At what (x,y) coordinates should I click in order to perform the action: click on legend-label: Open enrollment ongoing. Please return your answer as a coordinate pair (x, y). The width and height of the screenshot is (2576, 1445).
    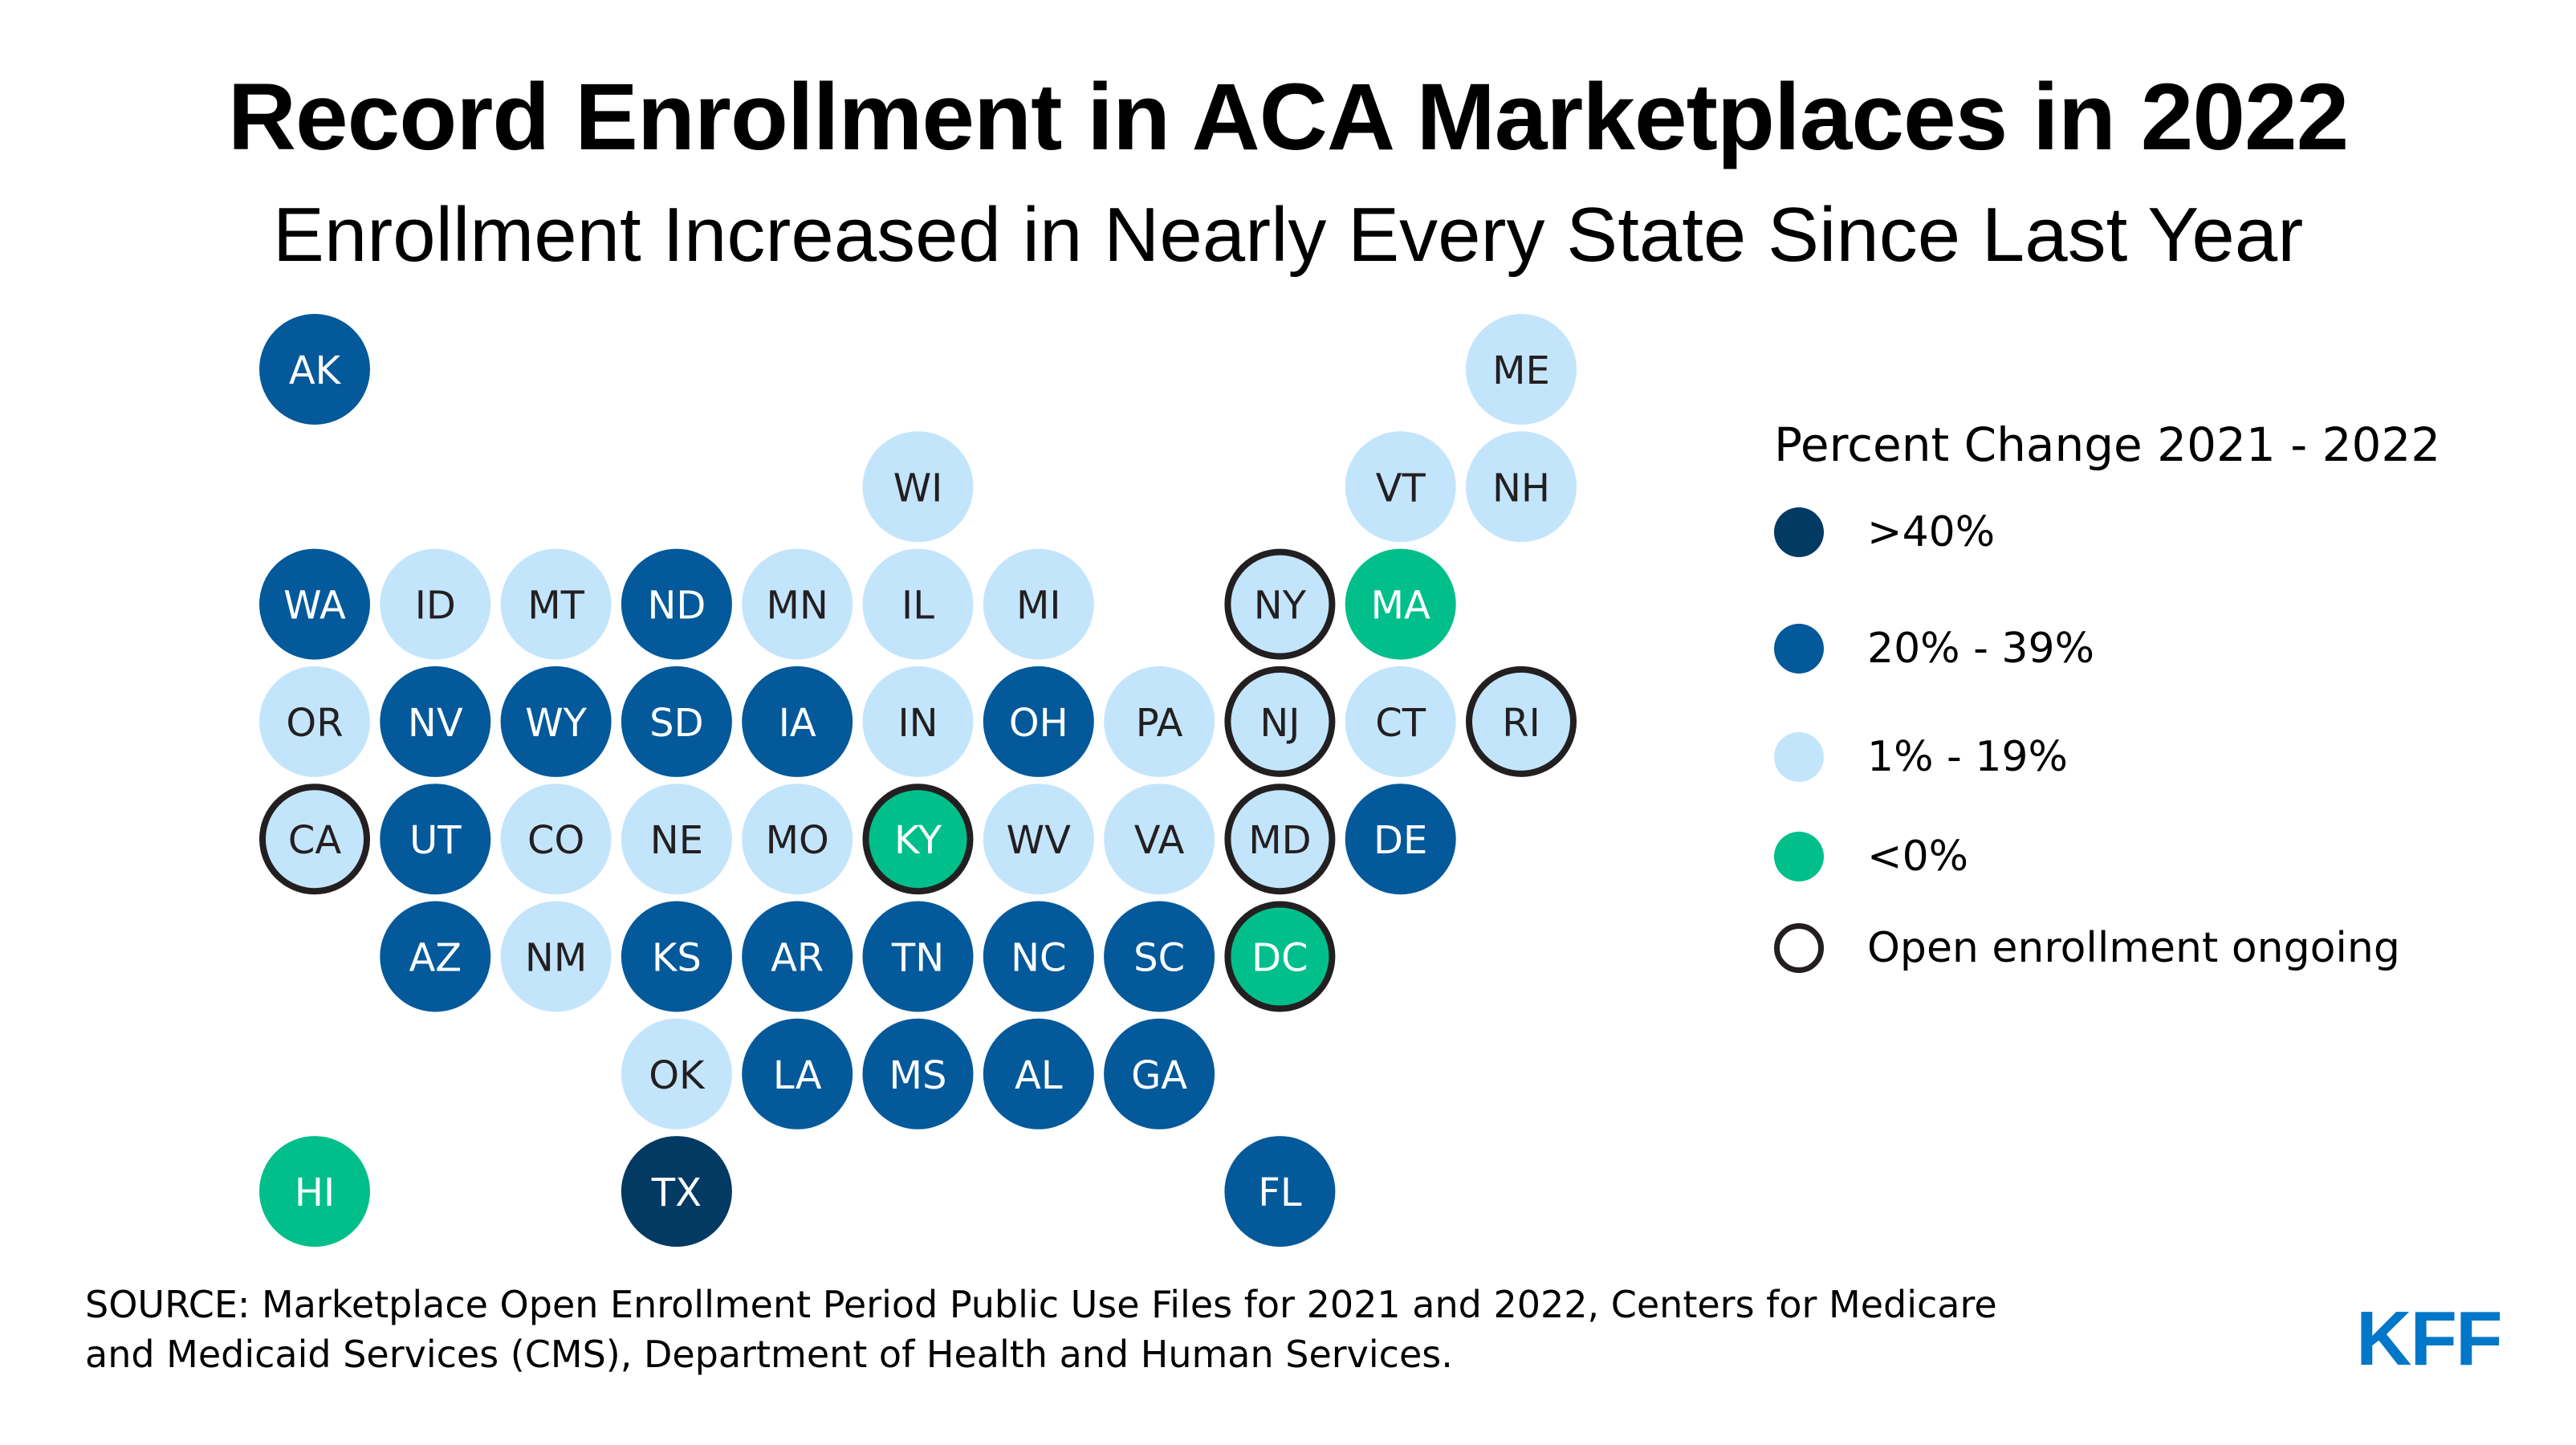
    Looking at the image, I should click on (2134, 948).